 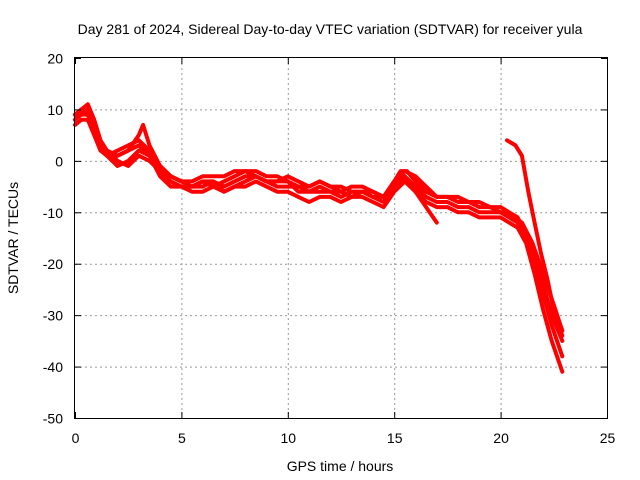 What do you see at coordinates (53, 367) in the screenshot?
I see `y-tick-label: -40` at bounding box center [53, 367].